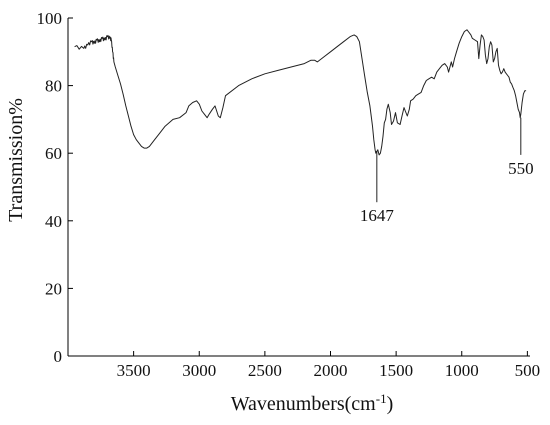 This screenshot has height=425, width=550. What do you see at coordinates (390, 404) in the screenshot?
I see `x-axis-title-suffix: )` at bounding box center [390, 404].